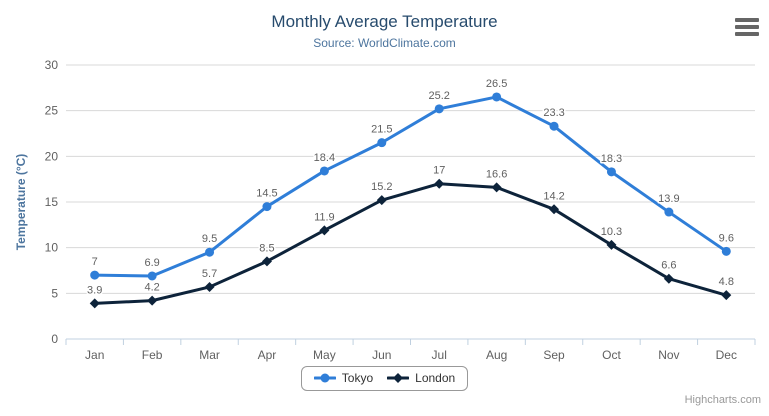  What do you see at coordinates (496, 174) in the screenshot?
I see `london-data-label: 16.6` at bounding box center [496, 174].